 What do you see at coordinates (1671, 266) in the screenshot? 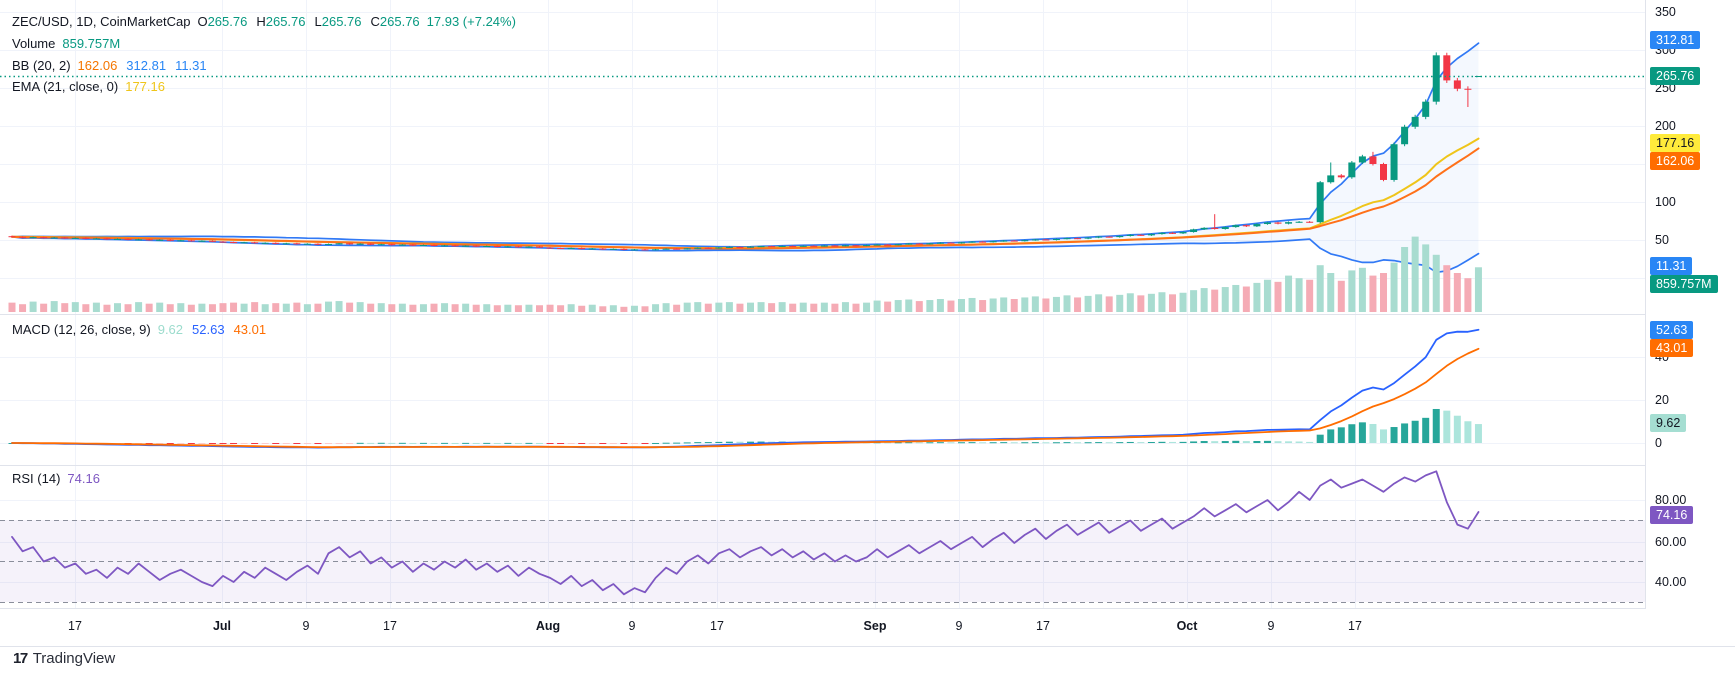
I see `price-badge: 11.31` at bounding box center [1671, 266].